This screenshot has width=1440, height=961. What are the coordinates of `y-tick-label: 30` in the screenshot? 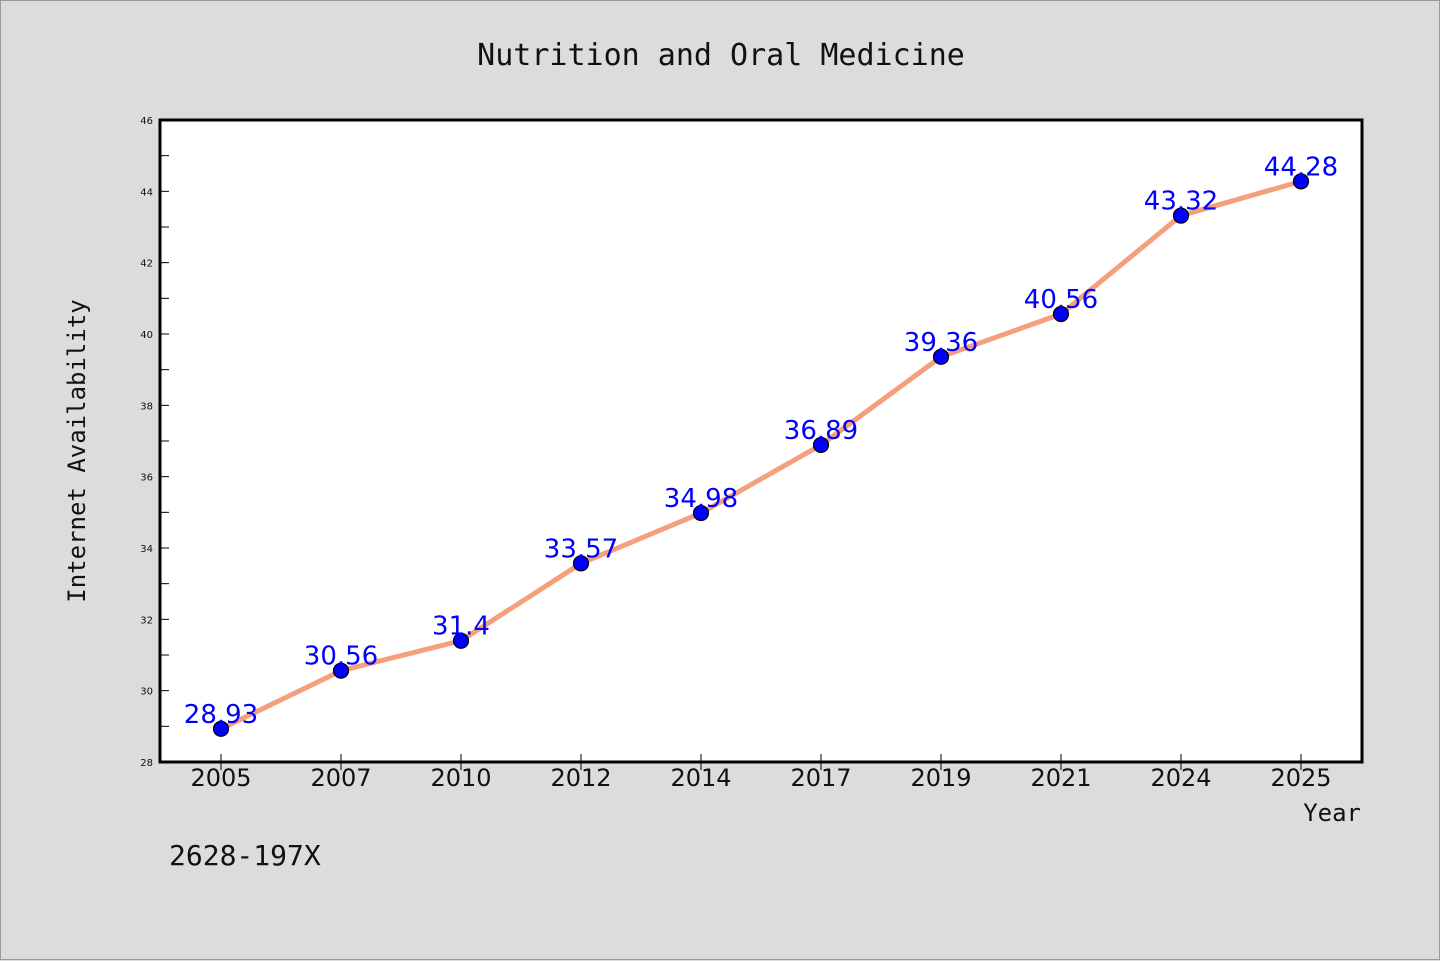 It's located at (146, 692).